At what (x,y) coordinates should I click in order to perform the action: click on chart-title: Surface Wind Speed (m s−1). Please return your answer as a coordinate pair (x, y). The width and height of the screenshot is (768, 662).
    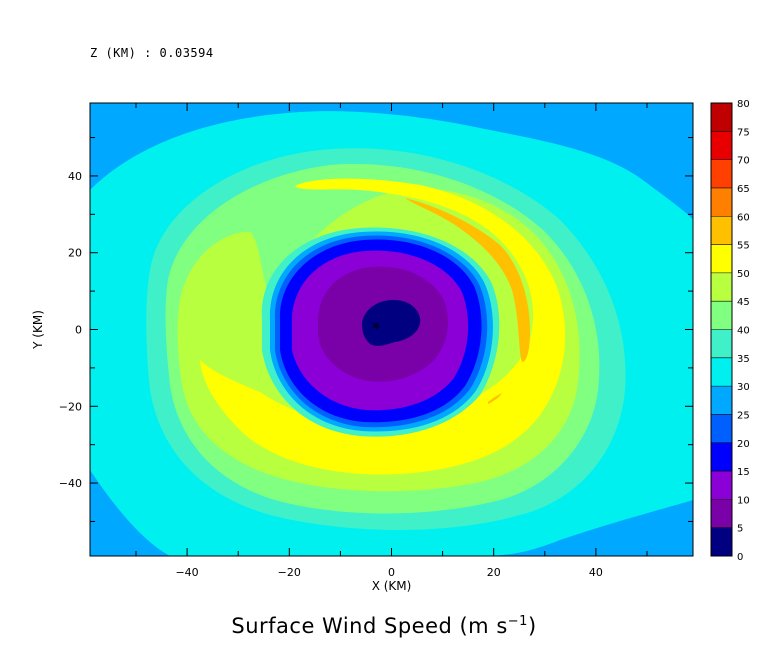
    Looking at the image, I should click on (384, 626).